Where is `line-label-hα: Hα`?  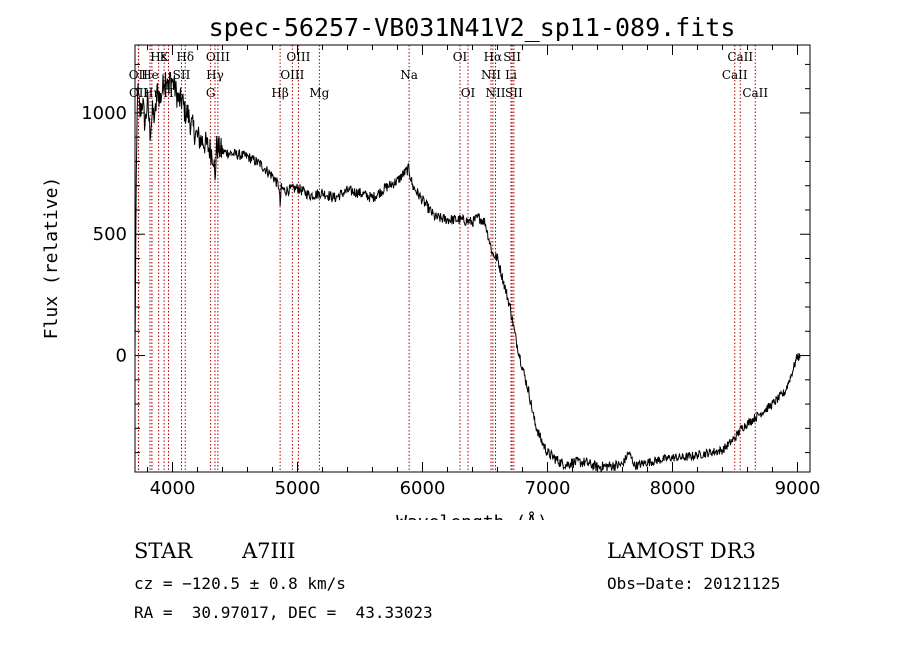 line-label-hα: Hα is located at coordinates (493, 57).